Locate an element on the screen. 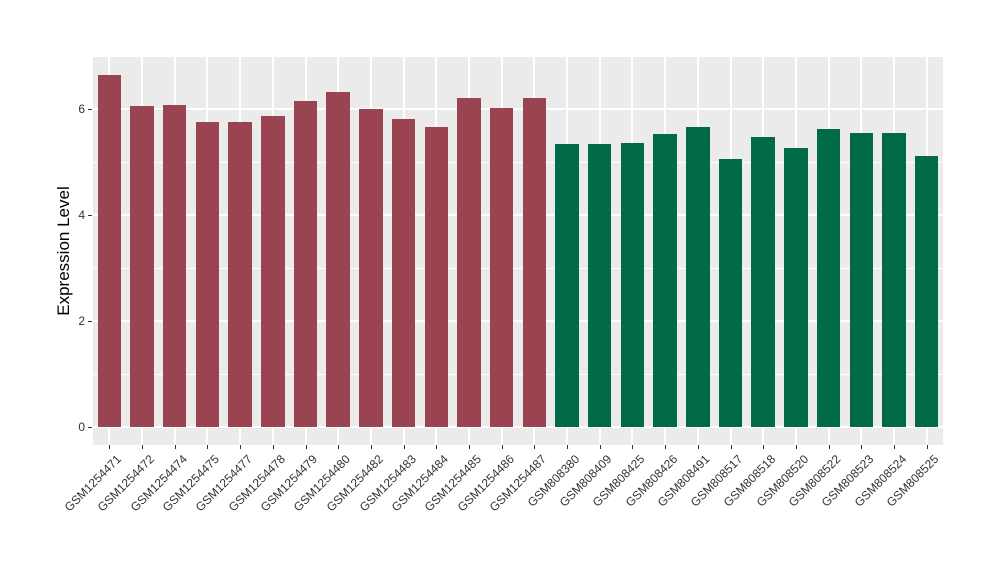 This screenshot has width=1000, height=580. y-axis-title: Expression Level is located at coordinates (63, 251).